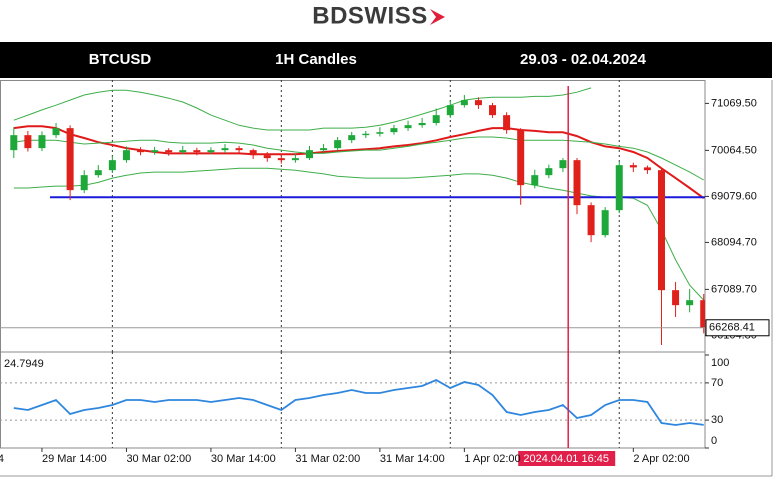  I want to click on y-tick-label: 100, so click(720, 363).